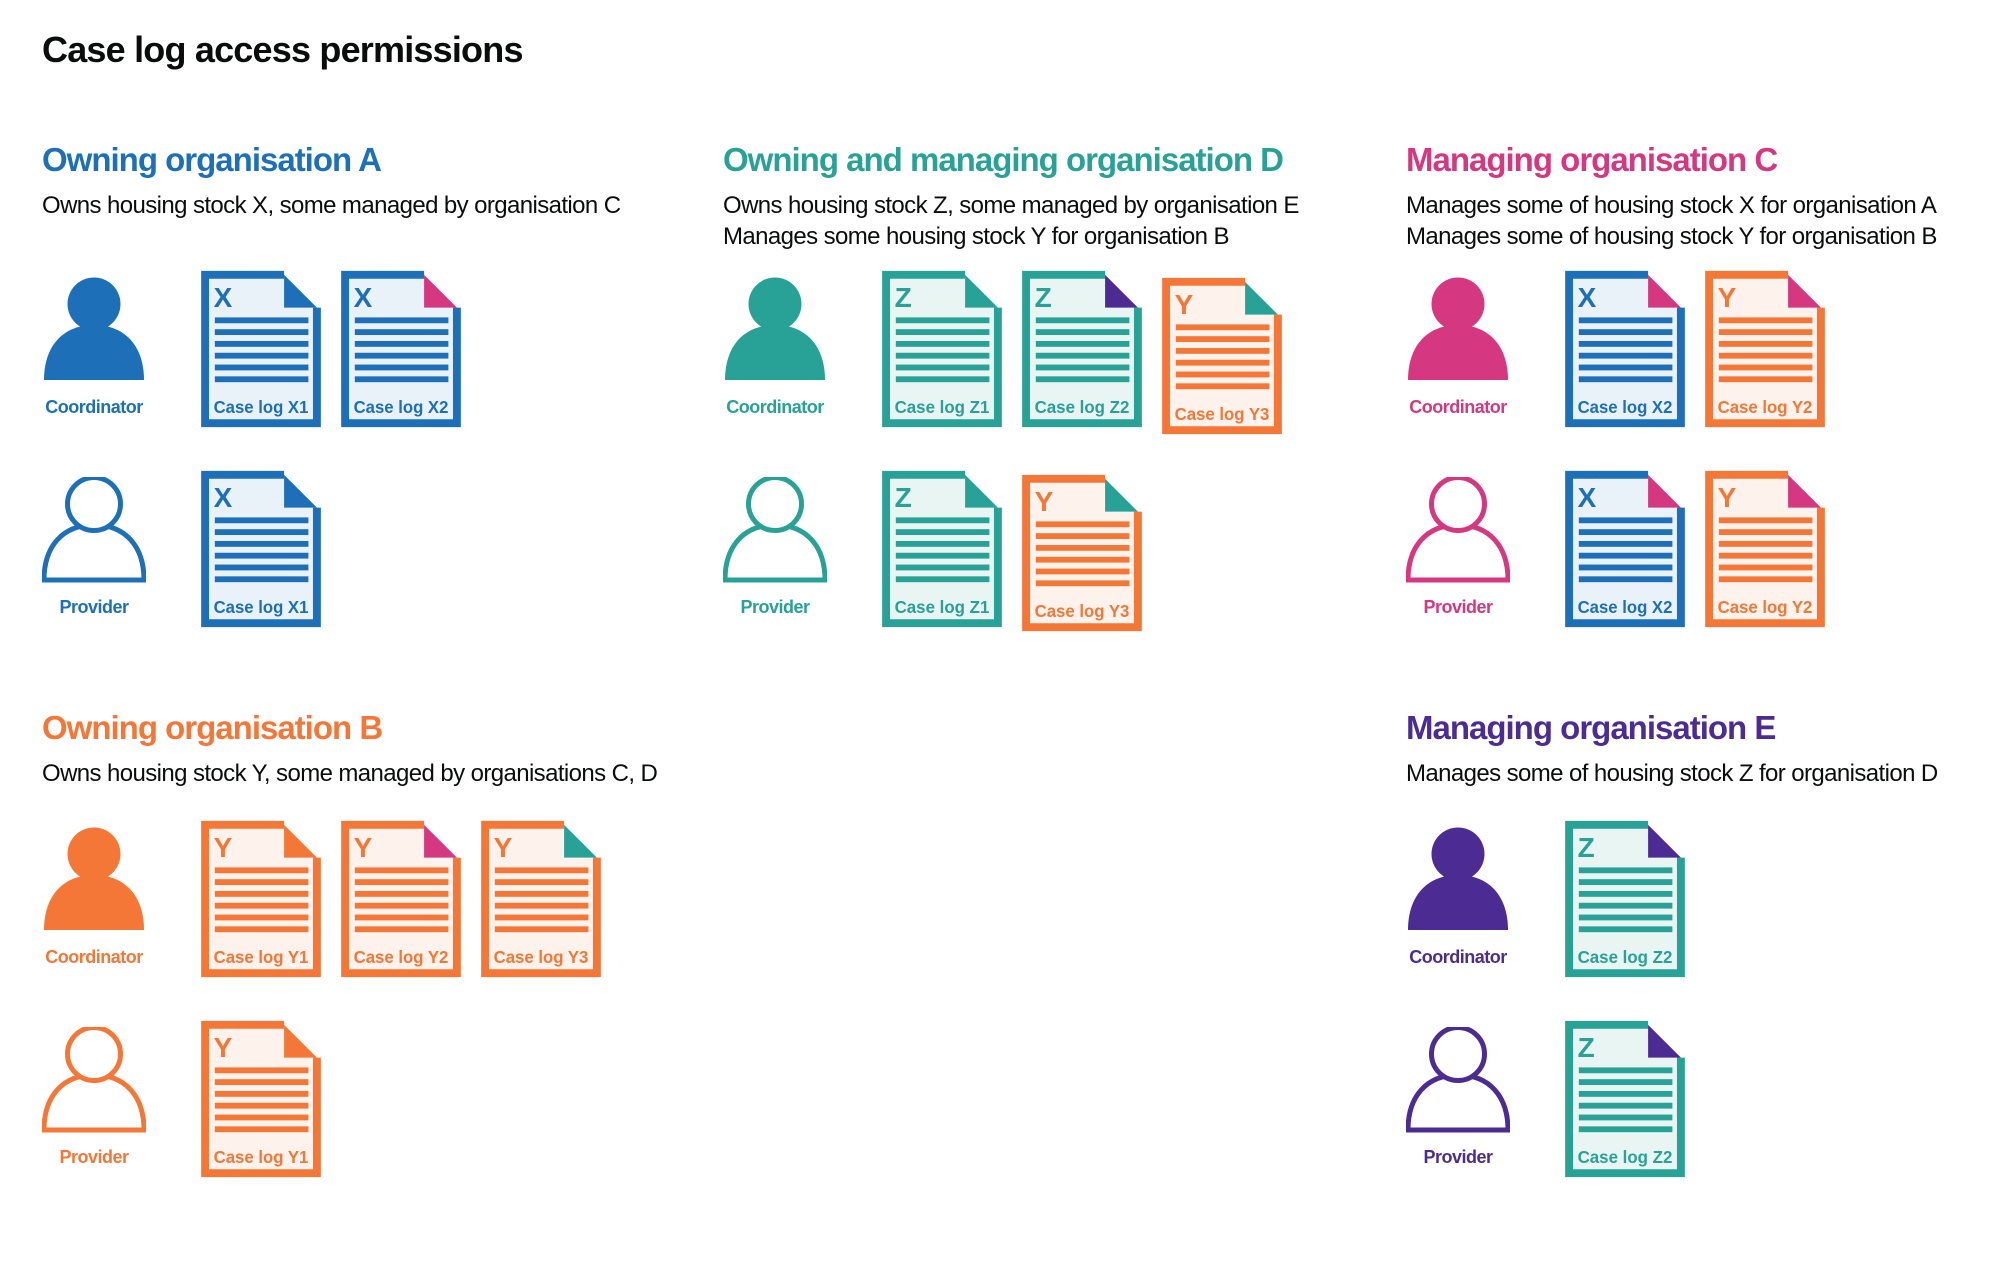  What do you see at coordinates (1625, 349) in the screenshot?
I see `case-log-document: X Case log X2` at bounding box center [1625, 349].